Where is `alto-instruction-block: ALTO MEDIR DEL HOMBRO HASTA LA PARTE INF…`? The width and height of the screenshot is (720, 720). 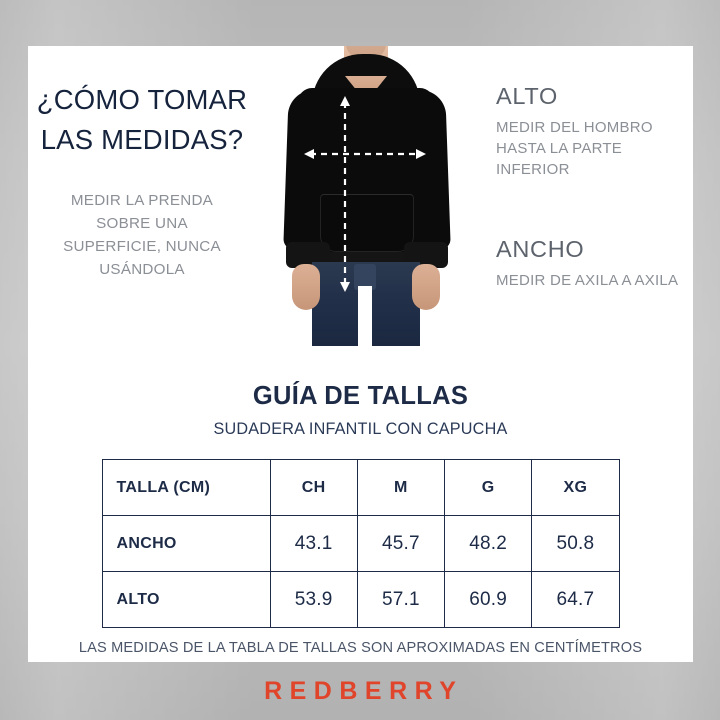 alto-instruction-block: ALTO MEDIR DEL HOMBRO HASTA LA PARTE INF… is located at coordinates (594, 132).